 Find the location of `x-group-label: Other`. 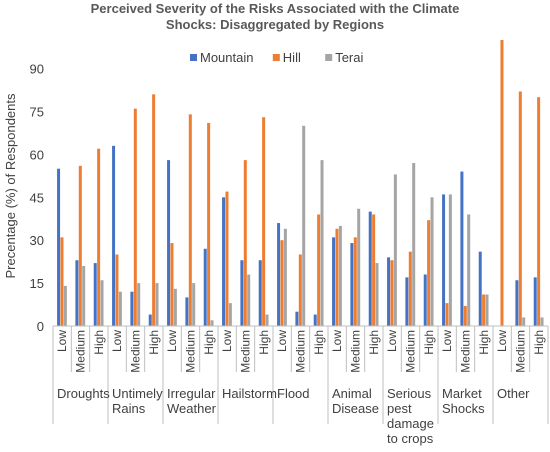

x-group-label: Other is located at coordinates (513, 393).